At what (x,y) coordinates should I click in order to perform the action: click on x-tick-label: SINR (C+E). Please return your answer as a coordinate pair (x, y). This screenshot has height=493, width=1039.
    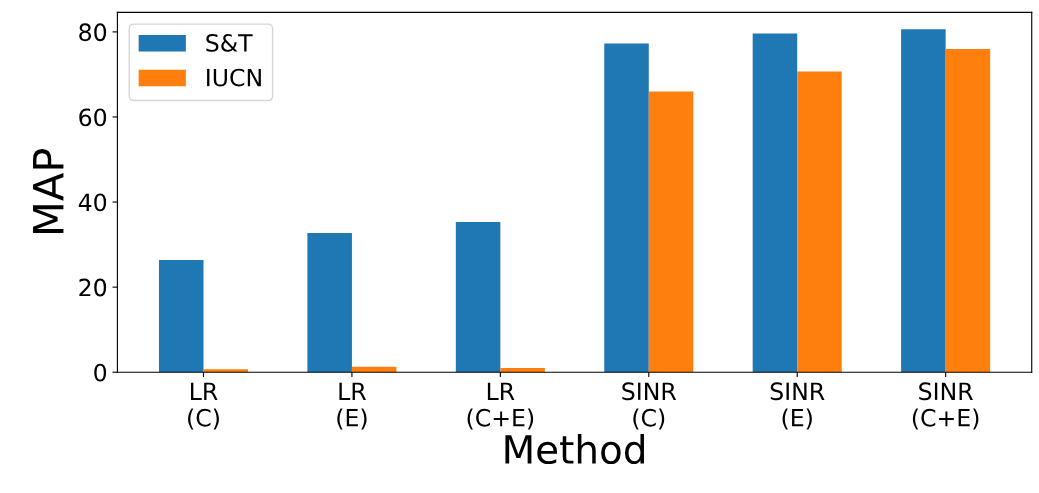
    Looking at the image, I should click on (945, 406).